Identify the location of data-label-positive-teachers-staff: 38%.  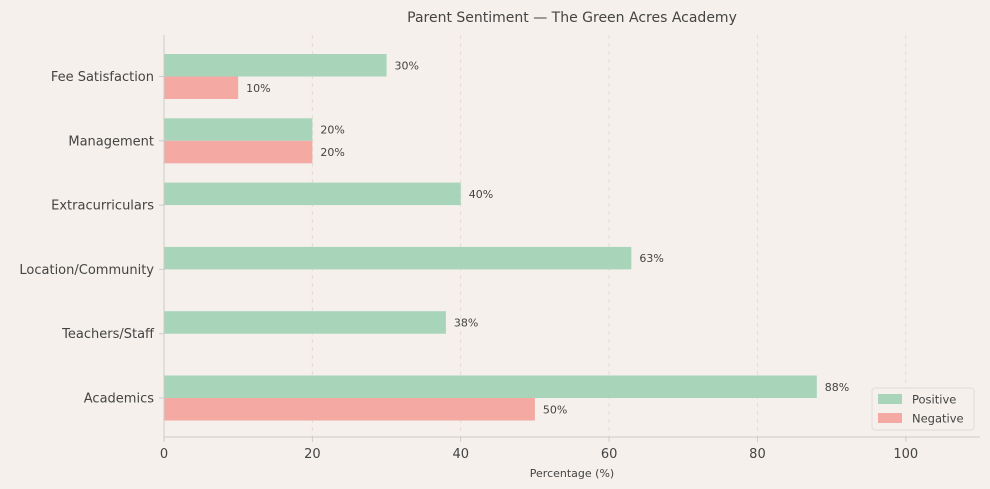
(466, 322).